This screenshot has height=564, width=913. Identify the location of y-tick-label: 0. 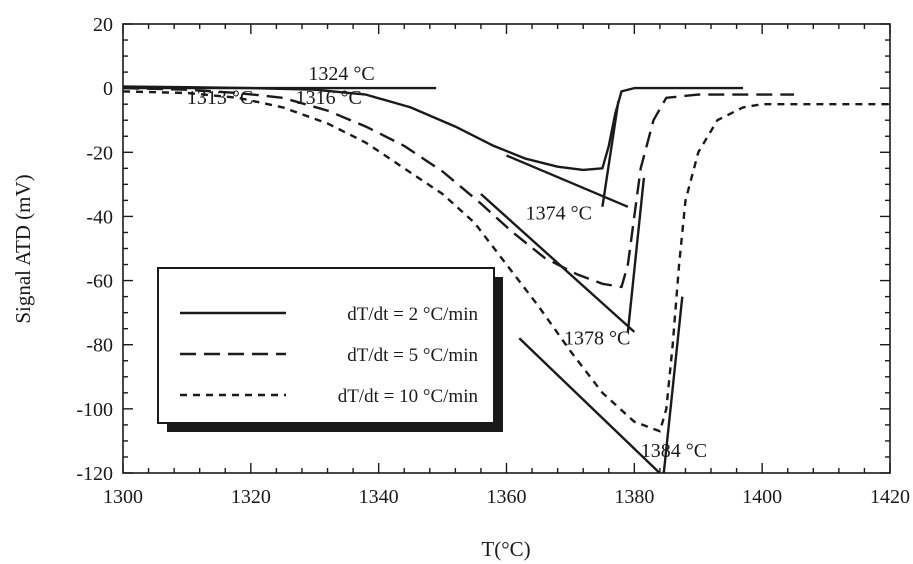
(108, 89).